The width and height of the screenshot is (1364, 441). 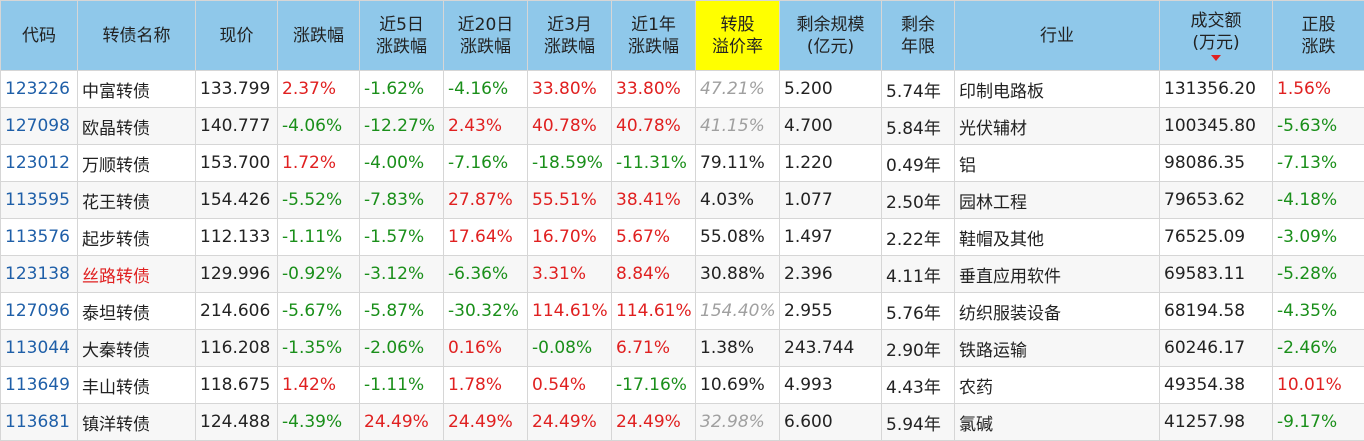 I want to click on column-header-price: 现价, so click(x=237, y=36).